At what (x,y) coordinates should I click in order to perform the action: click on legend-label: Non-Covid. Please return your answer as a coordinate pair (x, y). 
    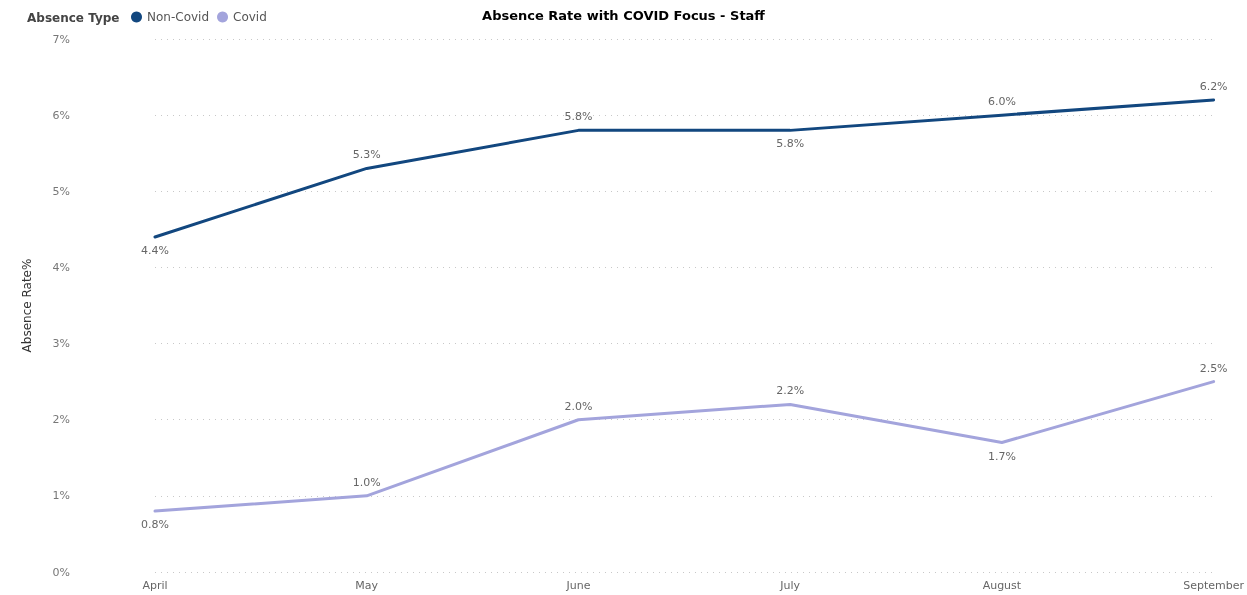
    Looking at the image, I should click on (178, 17).